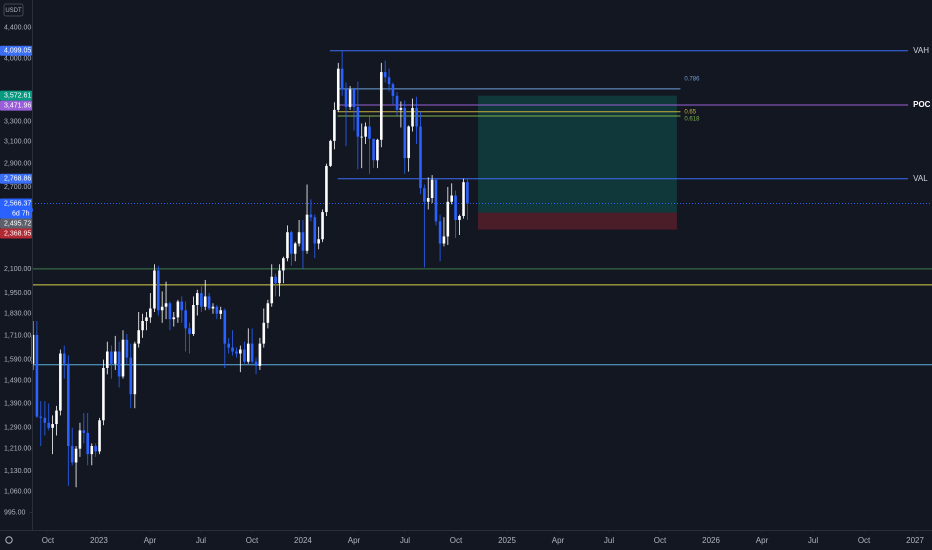  I want to click on position-target-zone, so click(577, 154).